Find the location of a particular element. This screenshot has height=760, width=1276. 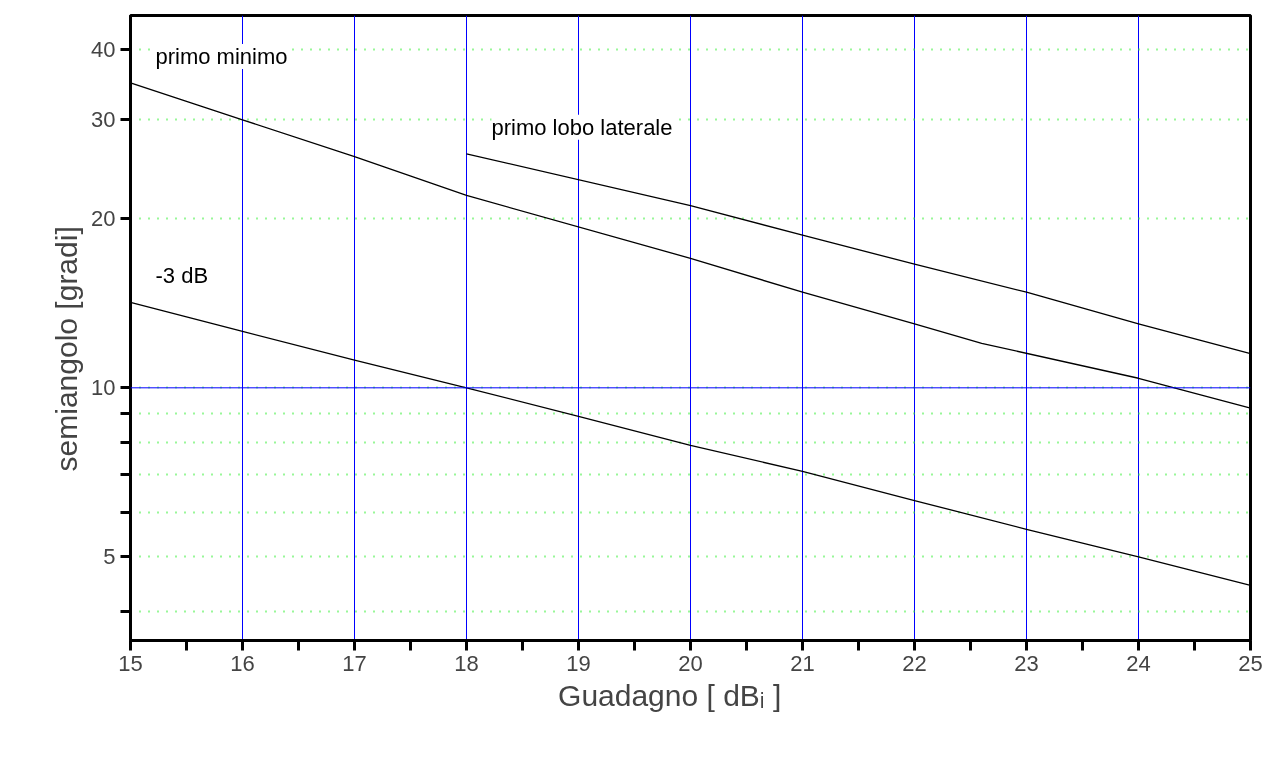

x-tick-label: 20 is located at coordinates (690, 663).